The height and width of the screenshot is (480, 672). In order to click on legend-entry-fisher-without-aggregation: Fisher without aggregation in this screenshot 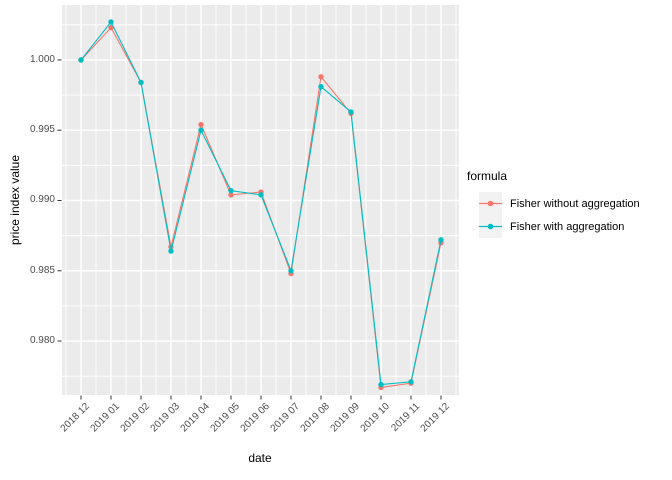, I will do `click(559, 203)`.